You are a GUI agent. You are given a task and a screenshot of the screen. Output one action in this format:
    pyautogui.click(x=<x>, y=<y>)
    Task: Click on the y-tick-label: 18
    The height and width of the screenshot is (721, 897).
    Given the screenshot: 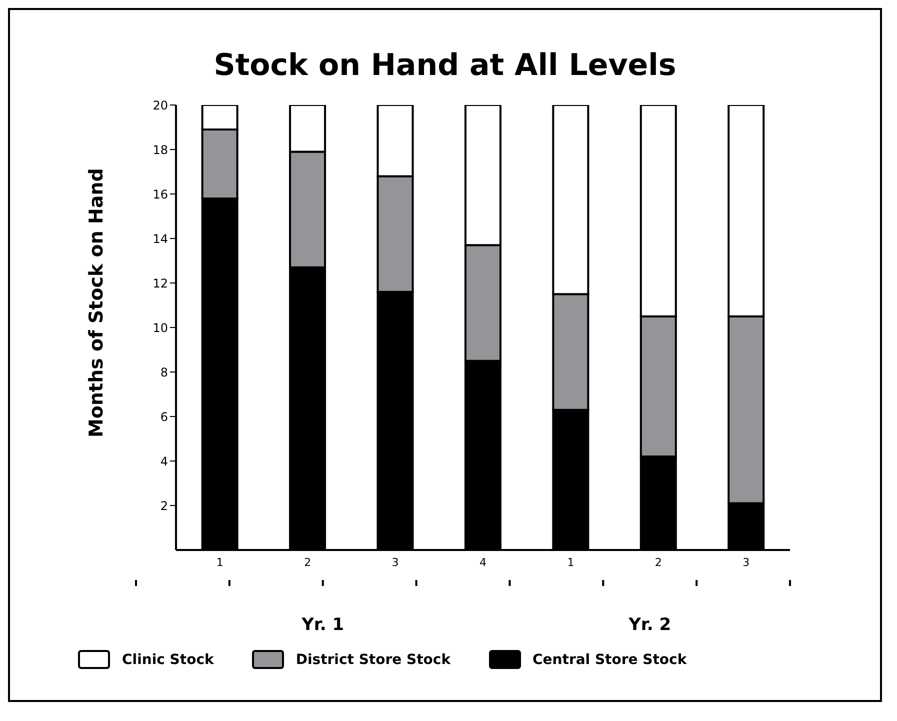 What is the action you would take?
    pyautogui.click(x=160, y=149)
    